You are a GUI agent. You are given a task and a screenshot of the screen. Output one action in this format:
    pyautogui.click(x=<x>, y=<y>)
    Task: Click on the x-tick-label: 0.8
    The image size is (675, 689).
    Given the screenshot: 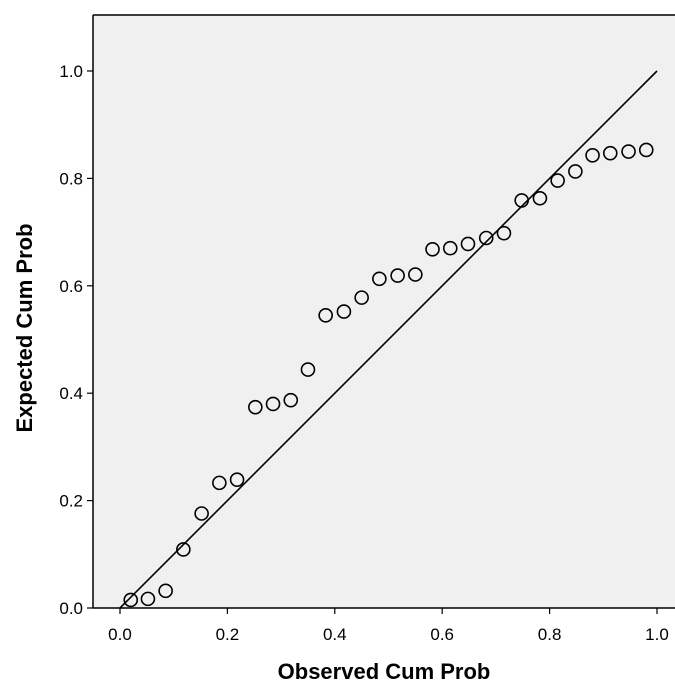 What is the action you would take?
    pyautogui.click(x=550, y=634)
    